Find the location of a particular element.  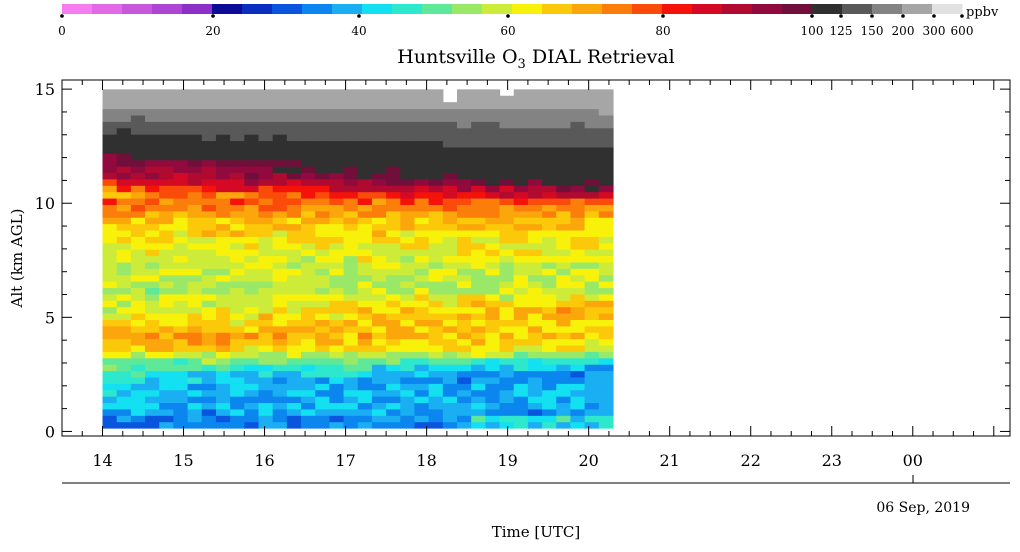

colorbar-swatch is located at coordinates (467, 9).